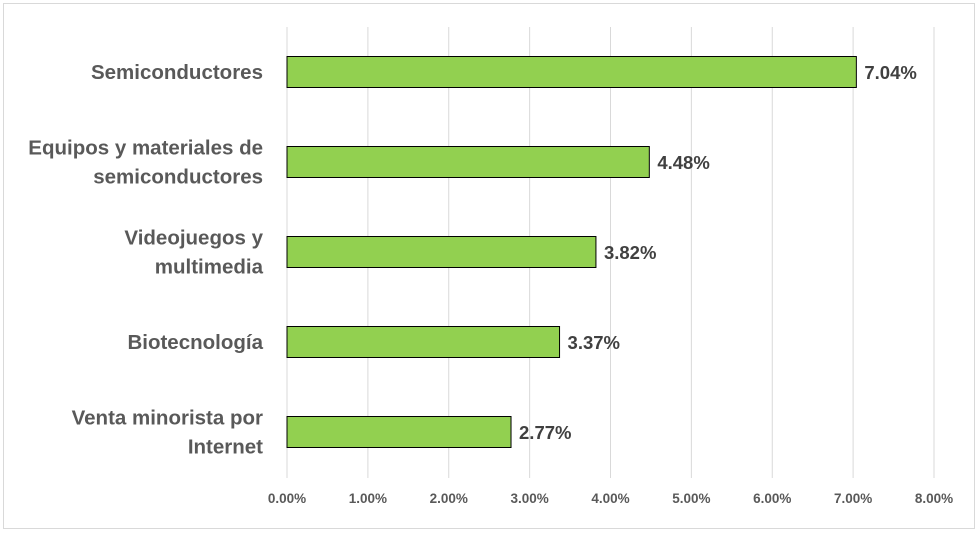  Describe the element at coordinates (193, 238) in the screenshot. I see `category-label-line: Videojuegos y` at that location.